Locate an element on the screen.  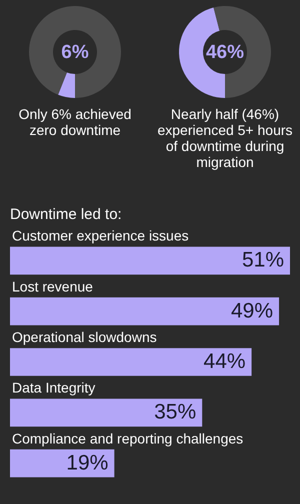
data-label: 51% is located at coordinates (263, 260).